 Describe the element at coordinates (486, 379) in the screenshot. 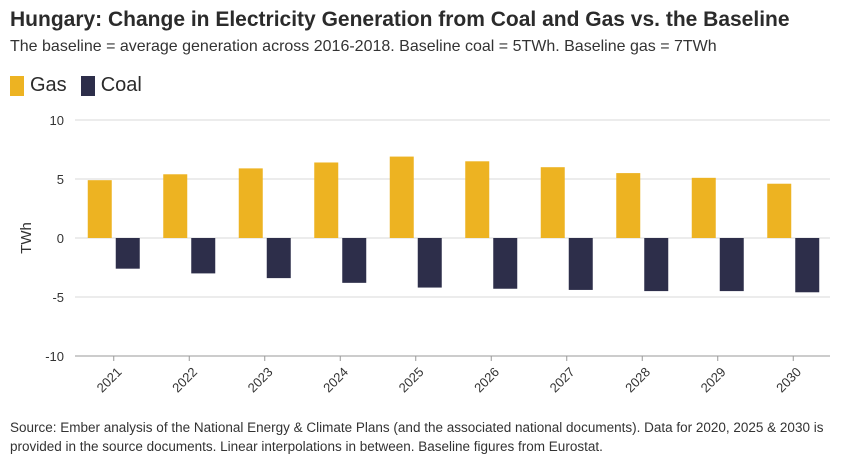

I see `x-tick-label: 2026` at that location.